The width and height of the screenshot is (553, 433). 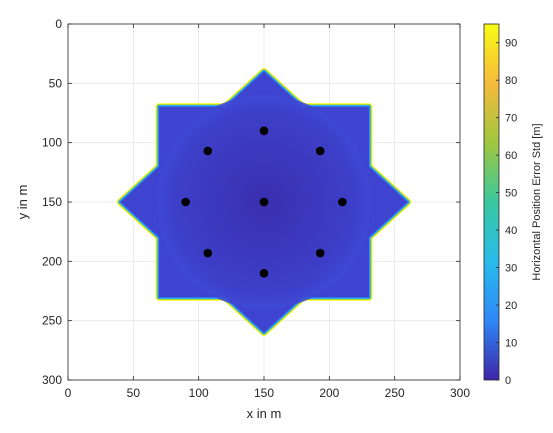 I want to click on colorbar-tick-label: 0, so click(x=508, y=381).